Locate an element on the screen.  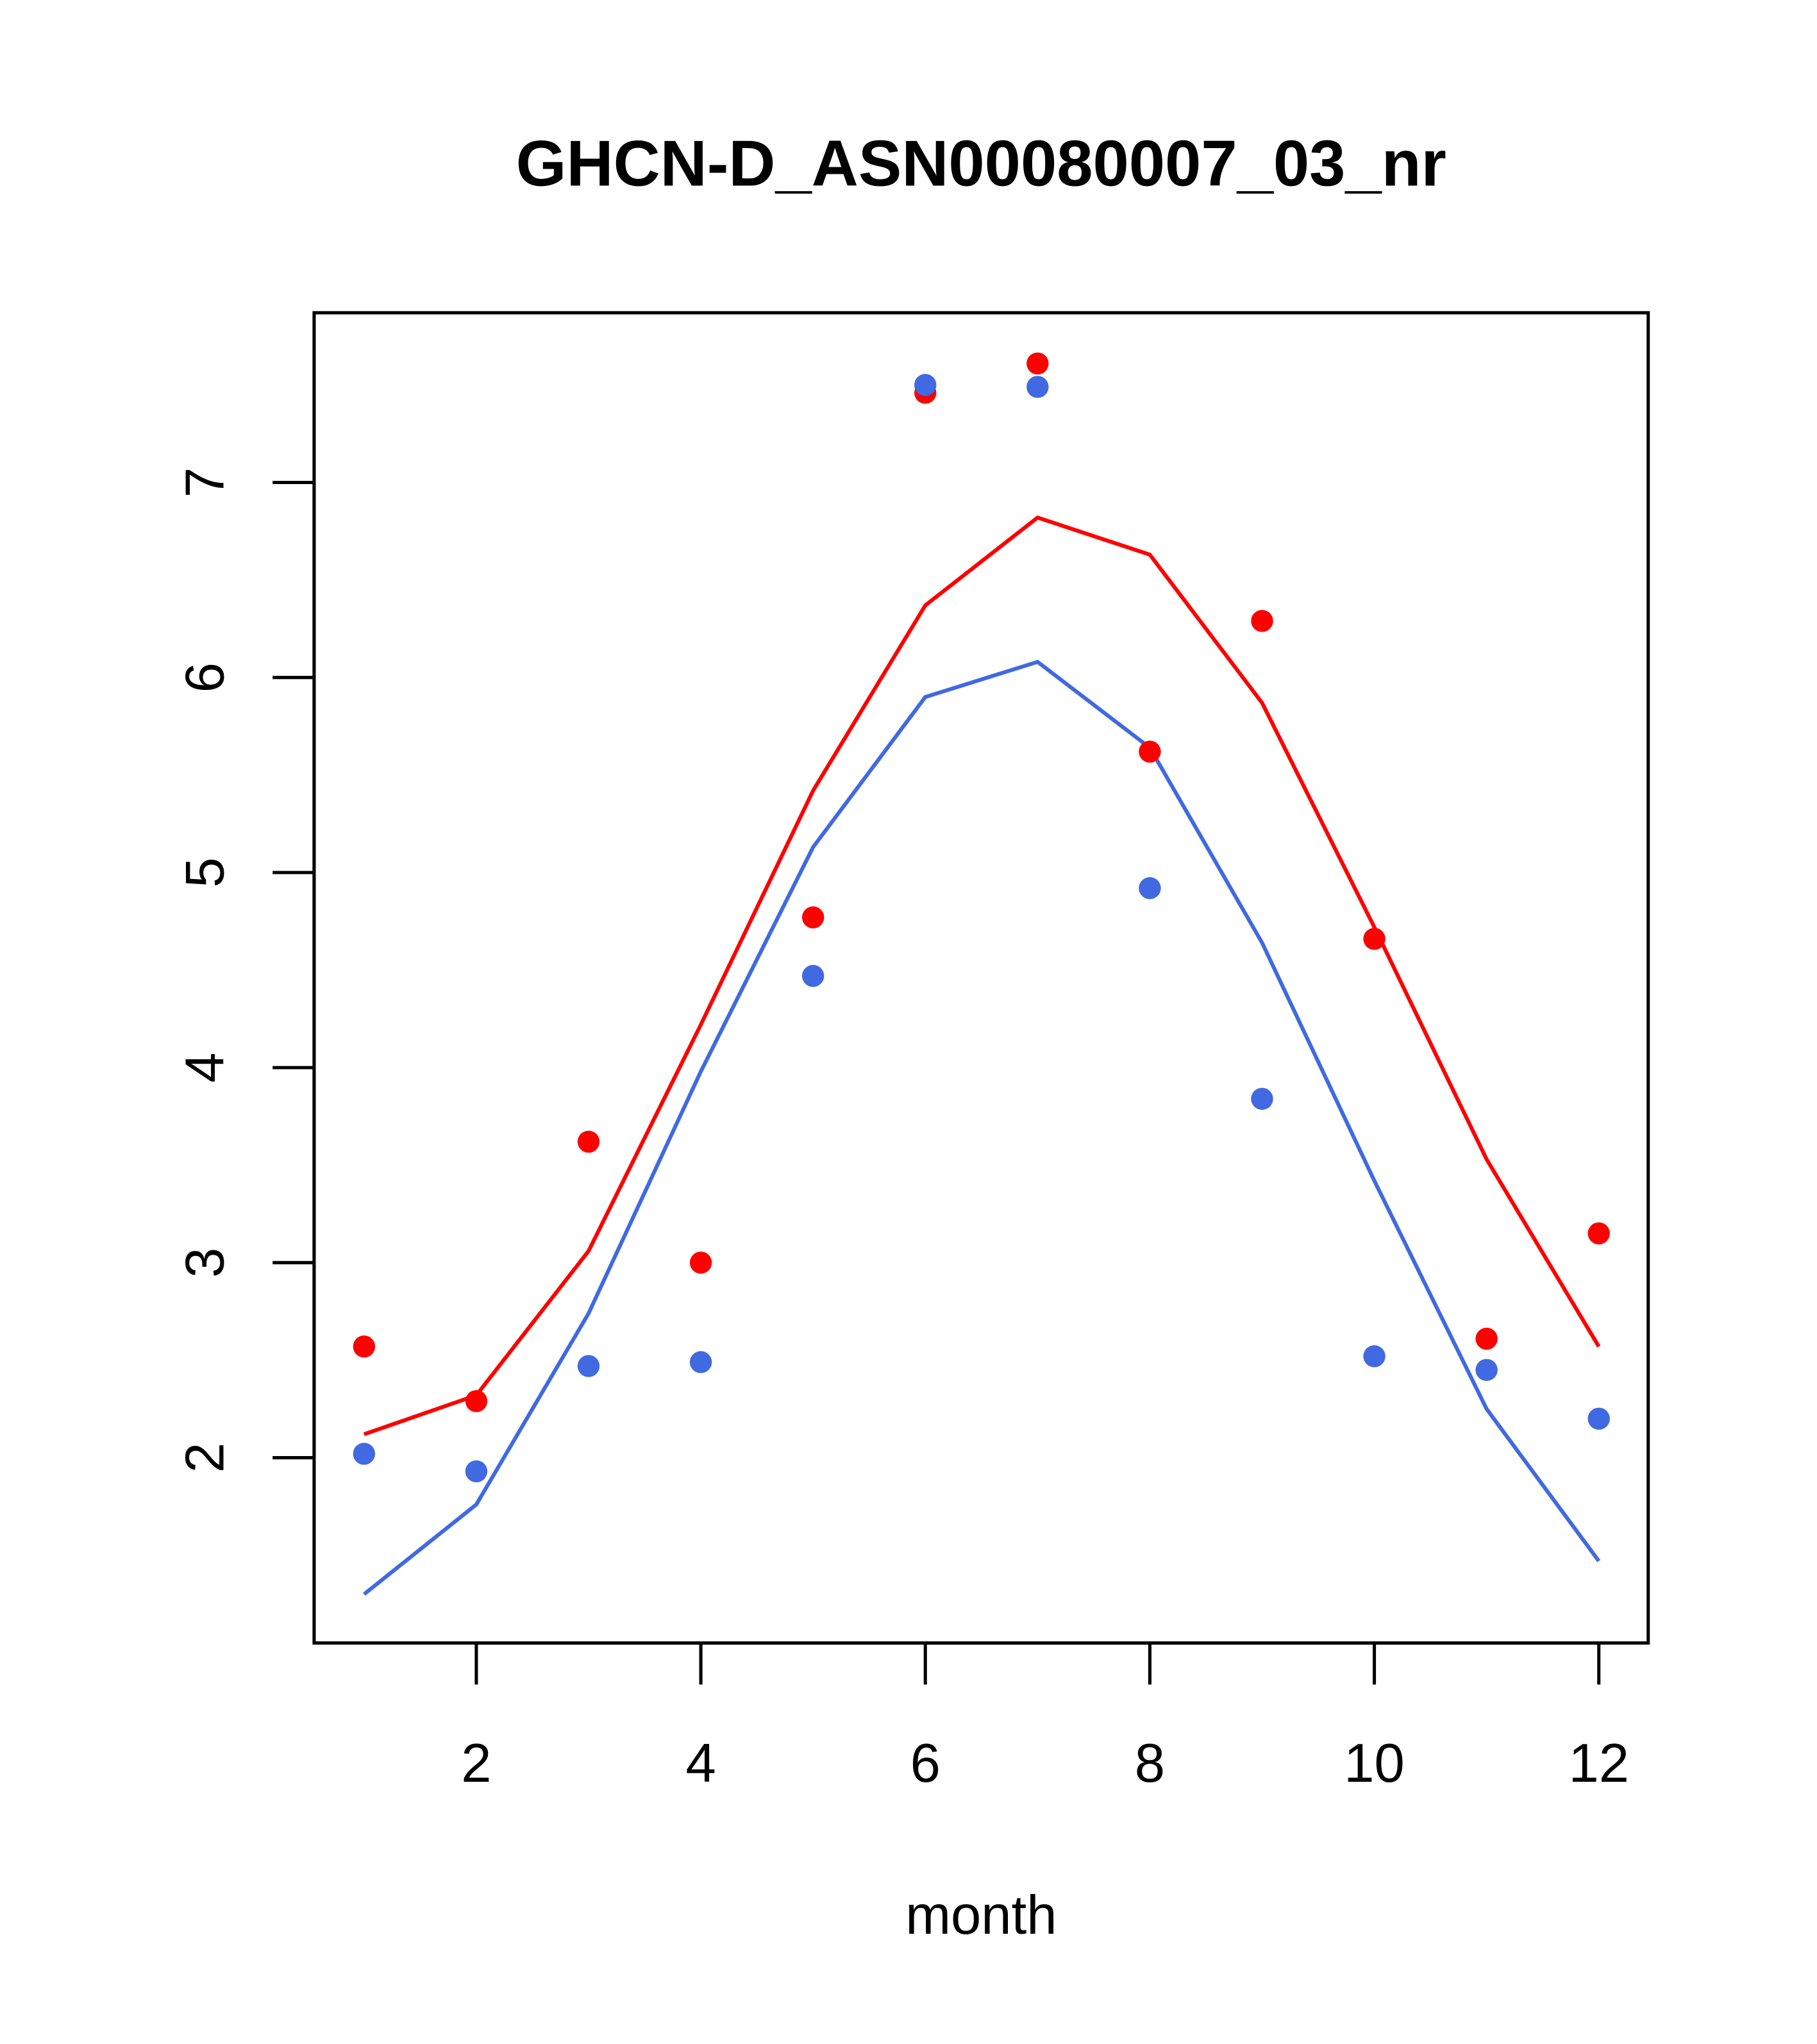
y-tick-label: 3 is located at coordinates (204, 1263).